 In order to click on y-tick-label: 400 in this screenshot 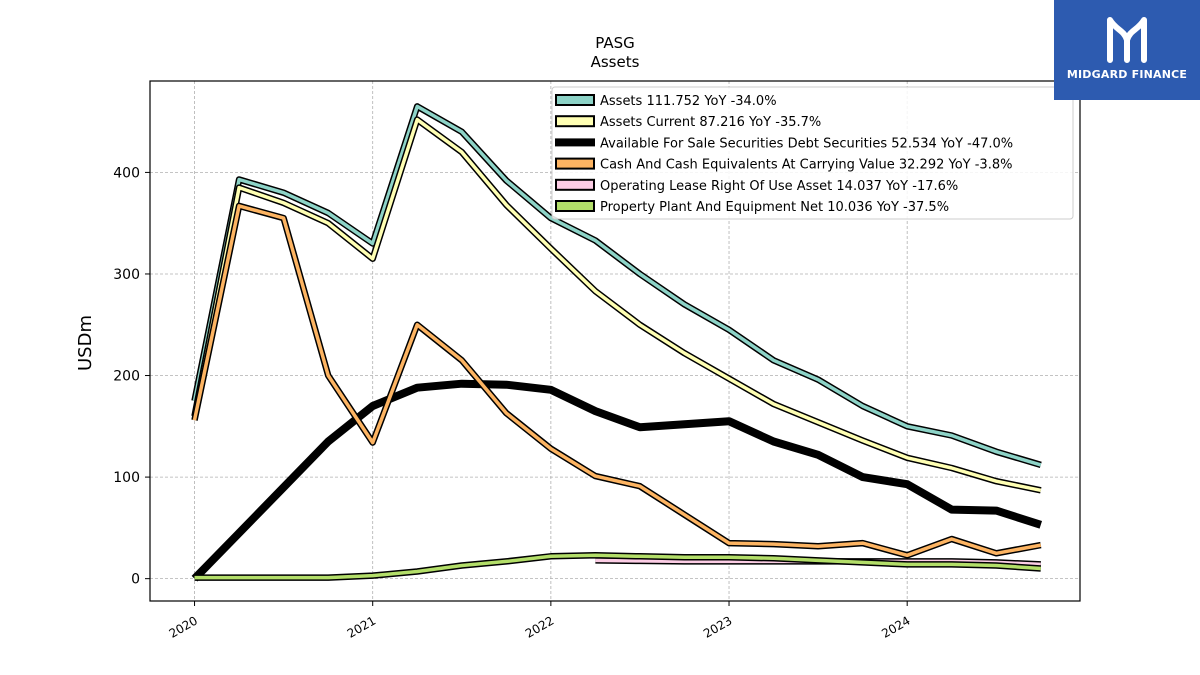, I will do `click(126, 173)`.